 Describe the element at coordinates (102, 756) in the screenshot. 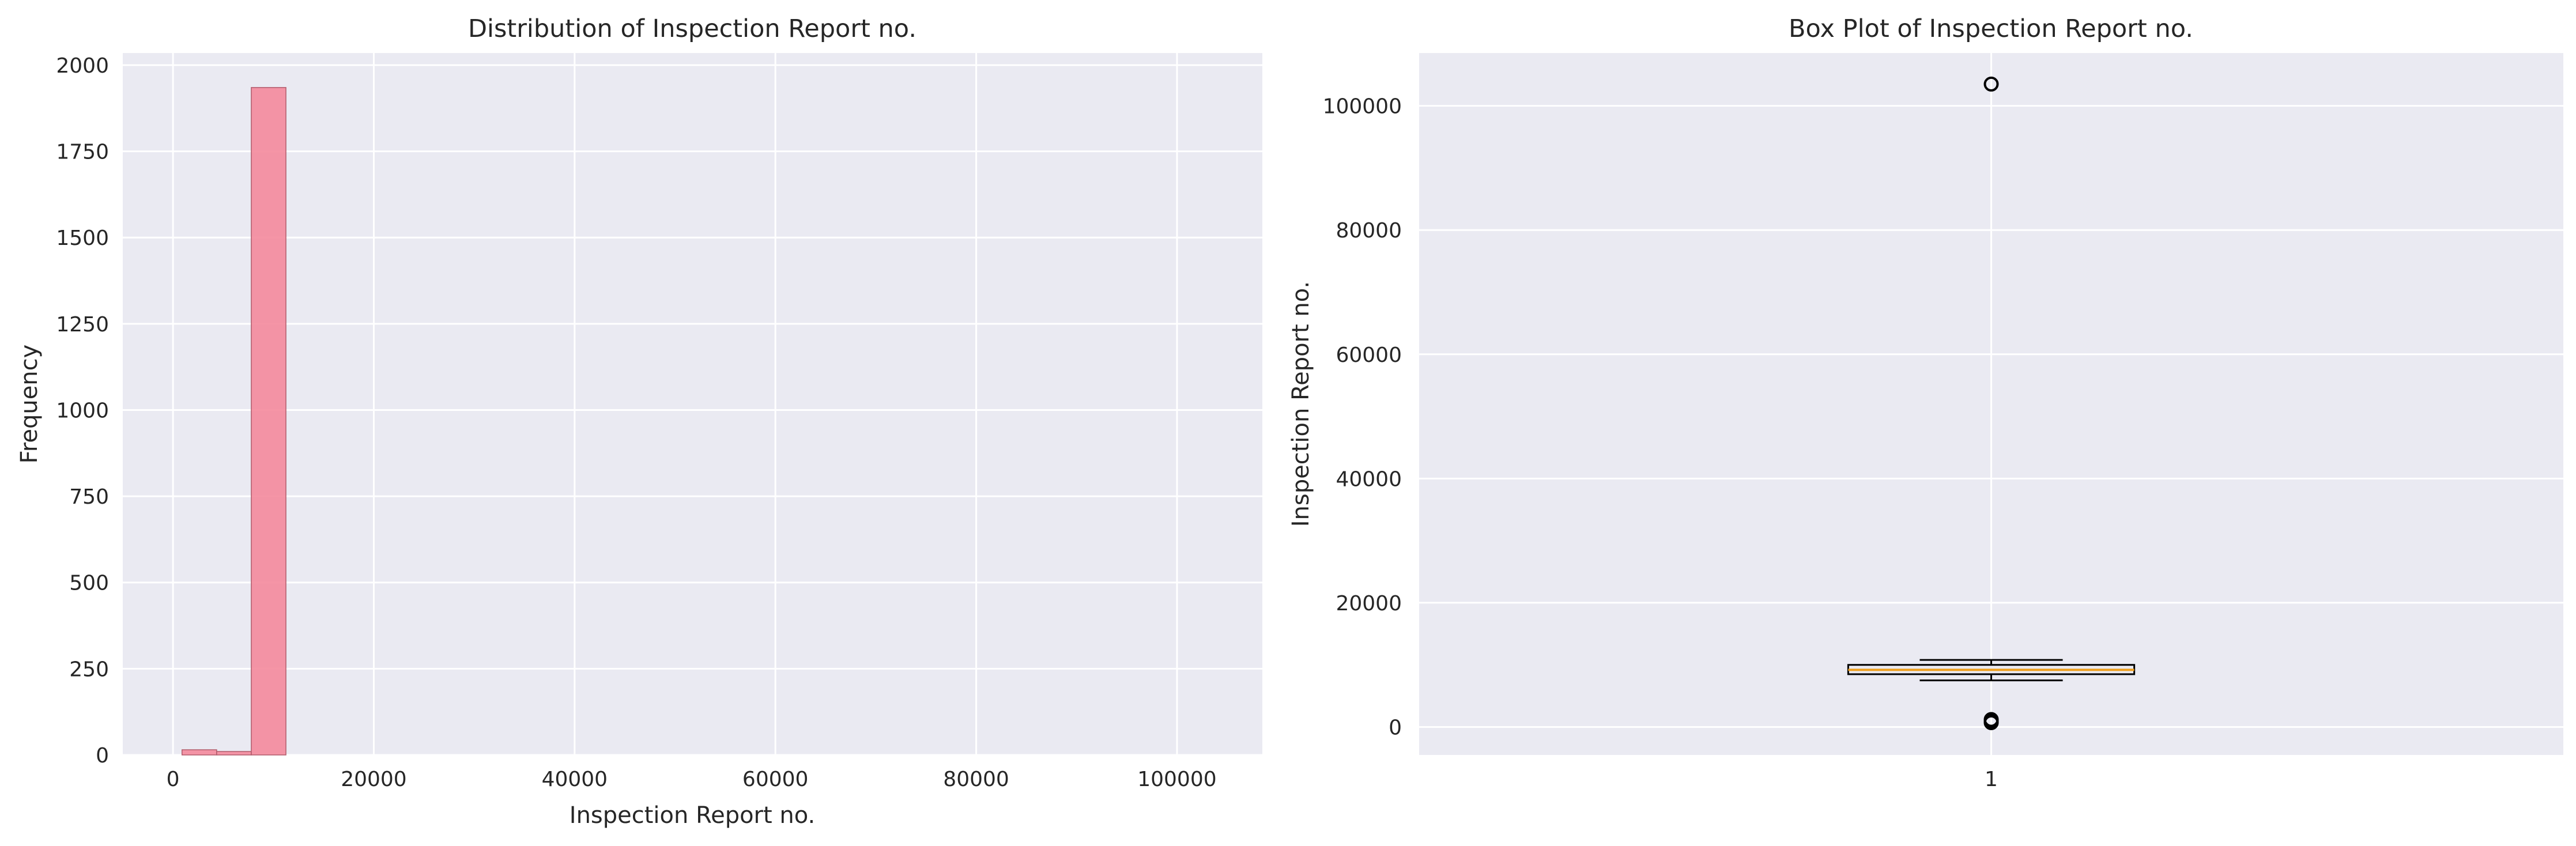

I see `histogram-y-tick-label: 0` at that location.